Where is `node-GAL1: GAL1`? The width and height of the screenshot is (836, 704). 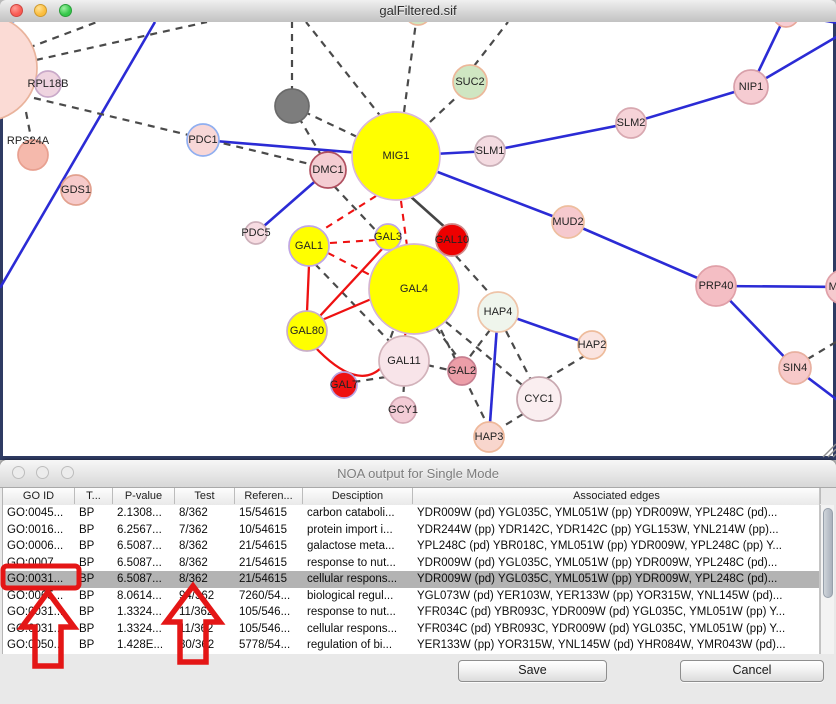
node-GAL1: GAL1 is located at coordinates (309, 246).